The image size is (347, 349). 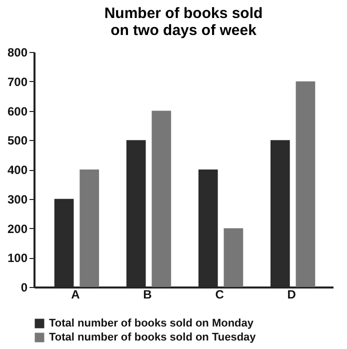 I want to click on y-tick-label: 300, so click(x=17, y=199).